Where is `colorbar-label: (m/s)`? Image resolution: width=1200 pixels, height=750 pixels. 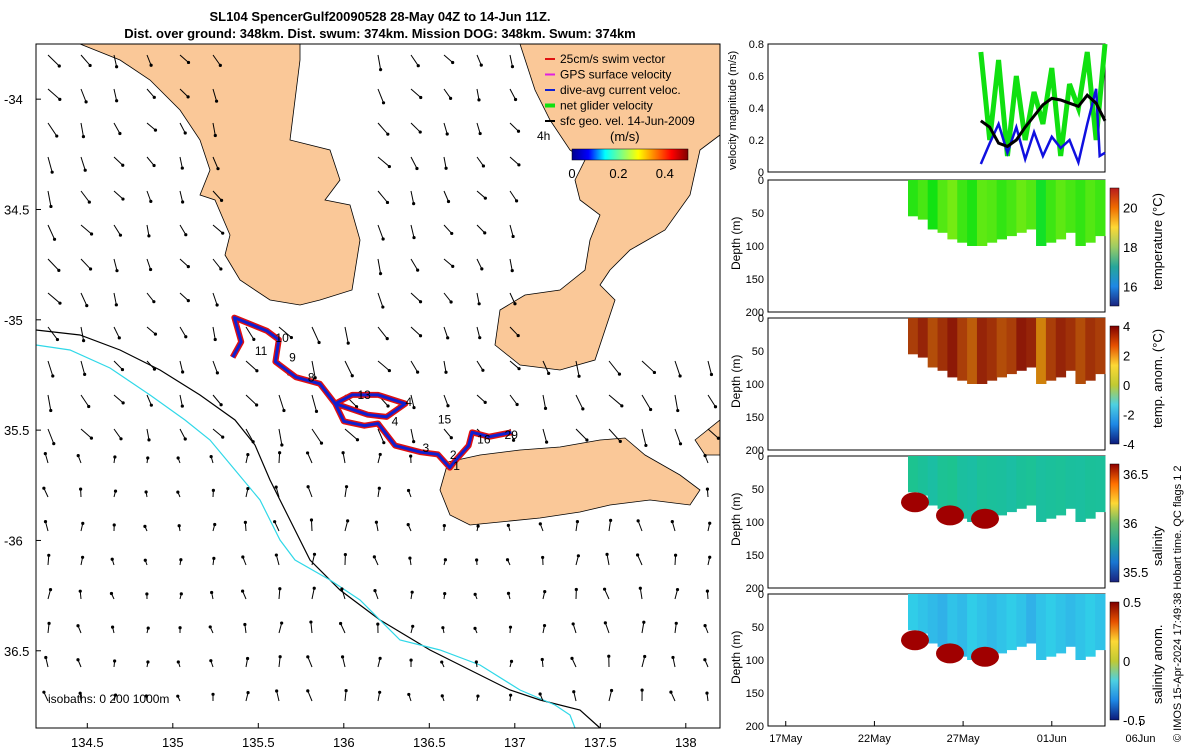
colorbar-label: (m/s) is located at coordinates (625, 136).